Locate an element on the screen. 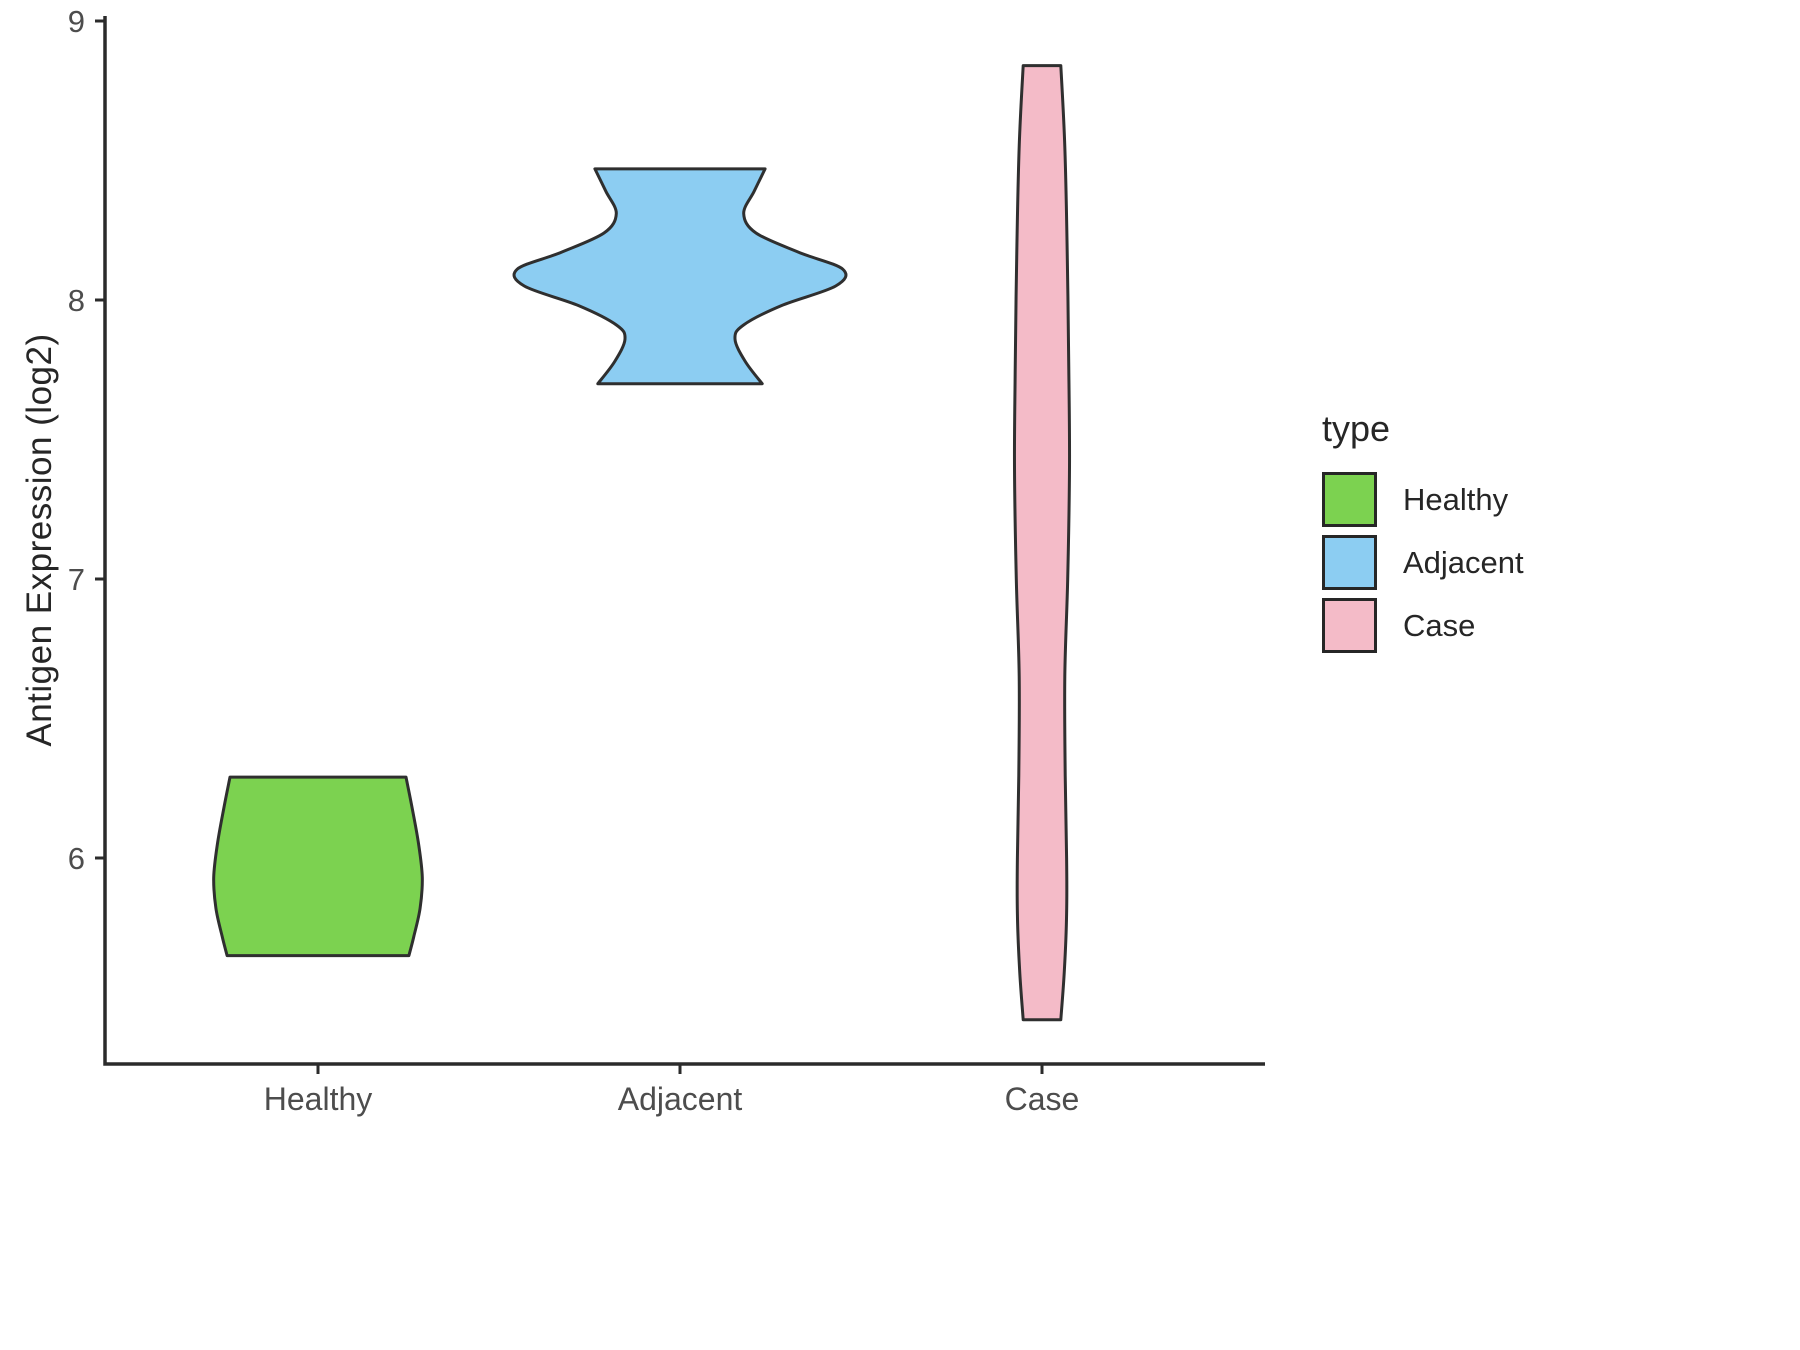 This screenshot has height=1350, width=1800. x-tick-label-adjacent: Adjacent is located at coordinates (680, 1099).